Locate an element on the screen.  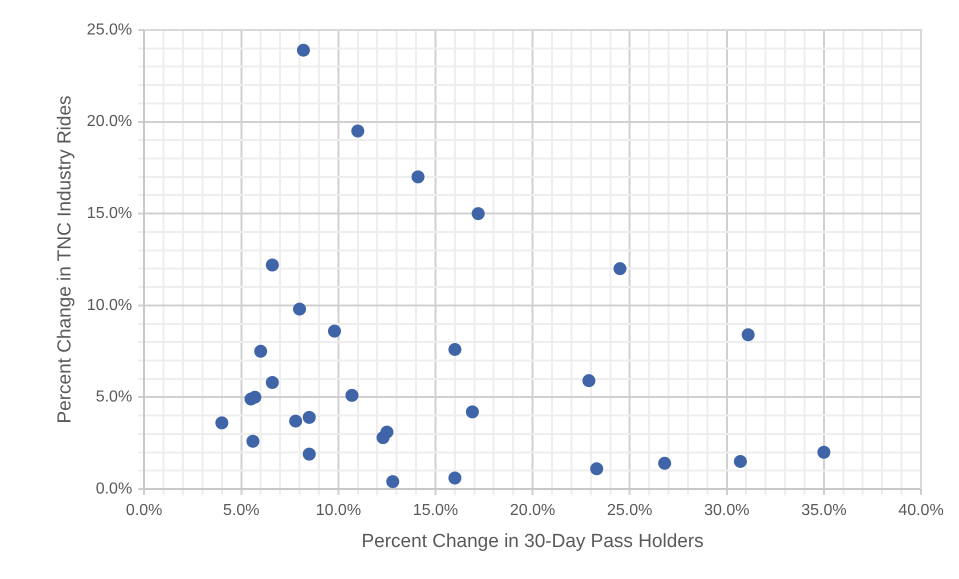
y-tick-label: 15.0% is located at coordinates (109, 213).